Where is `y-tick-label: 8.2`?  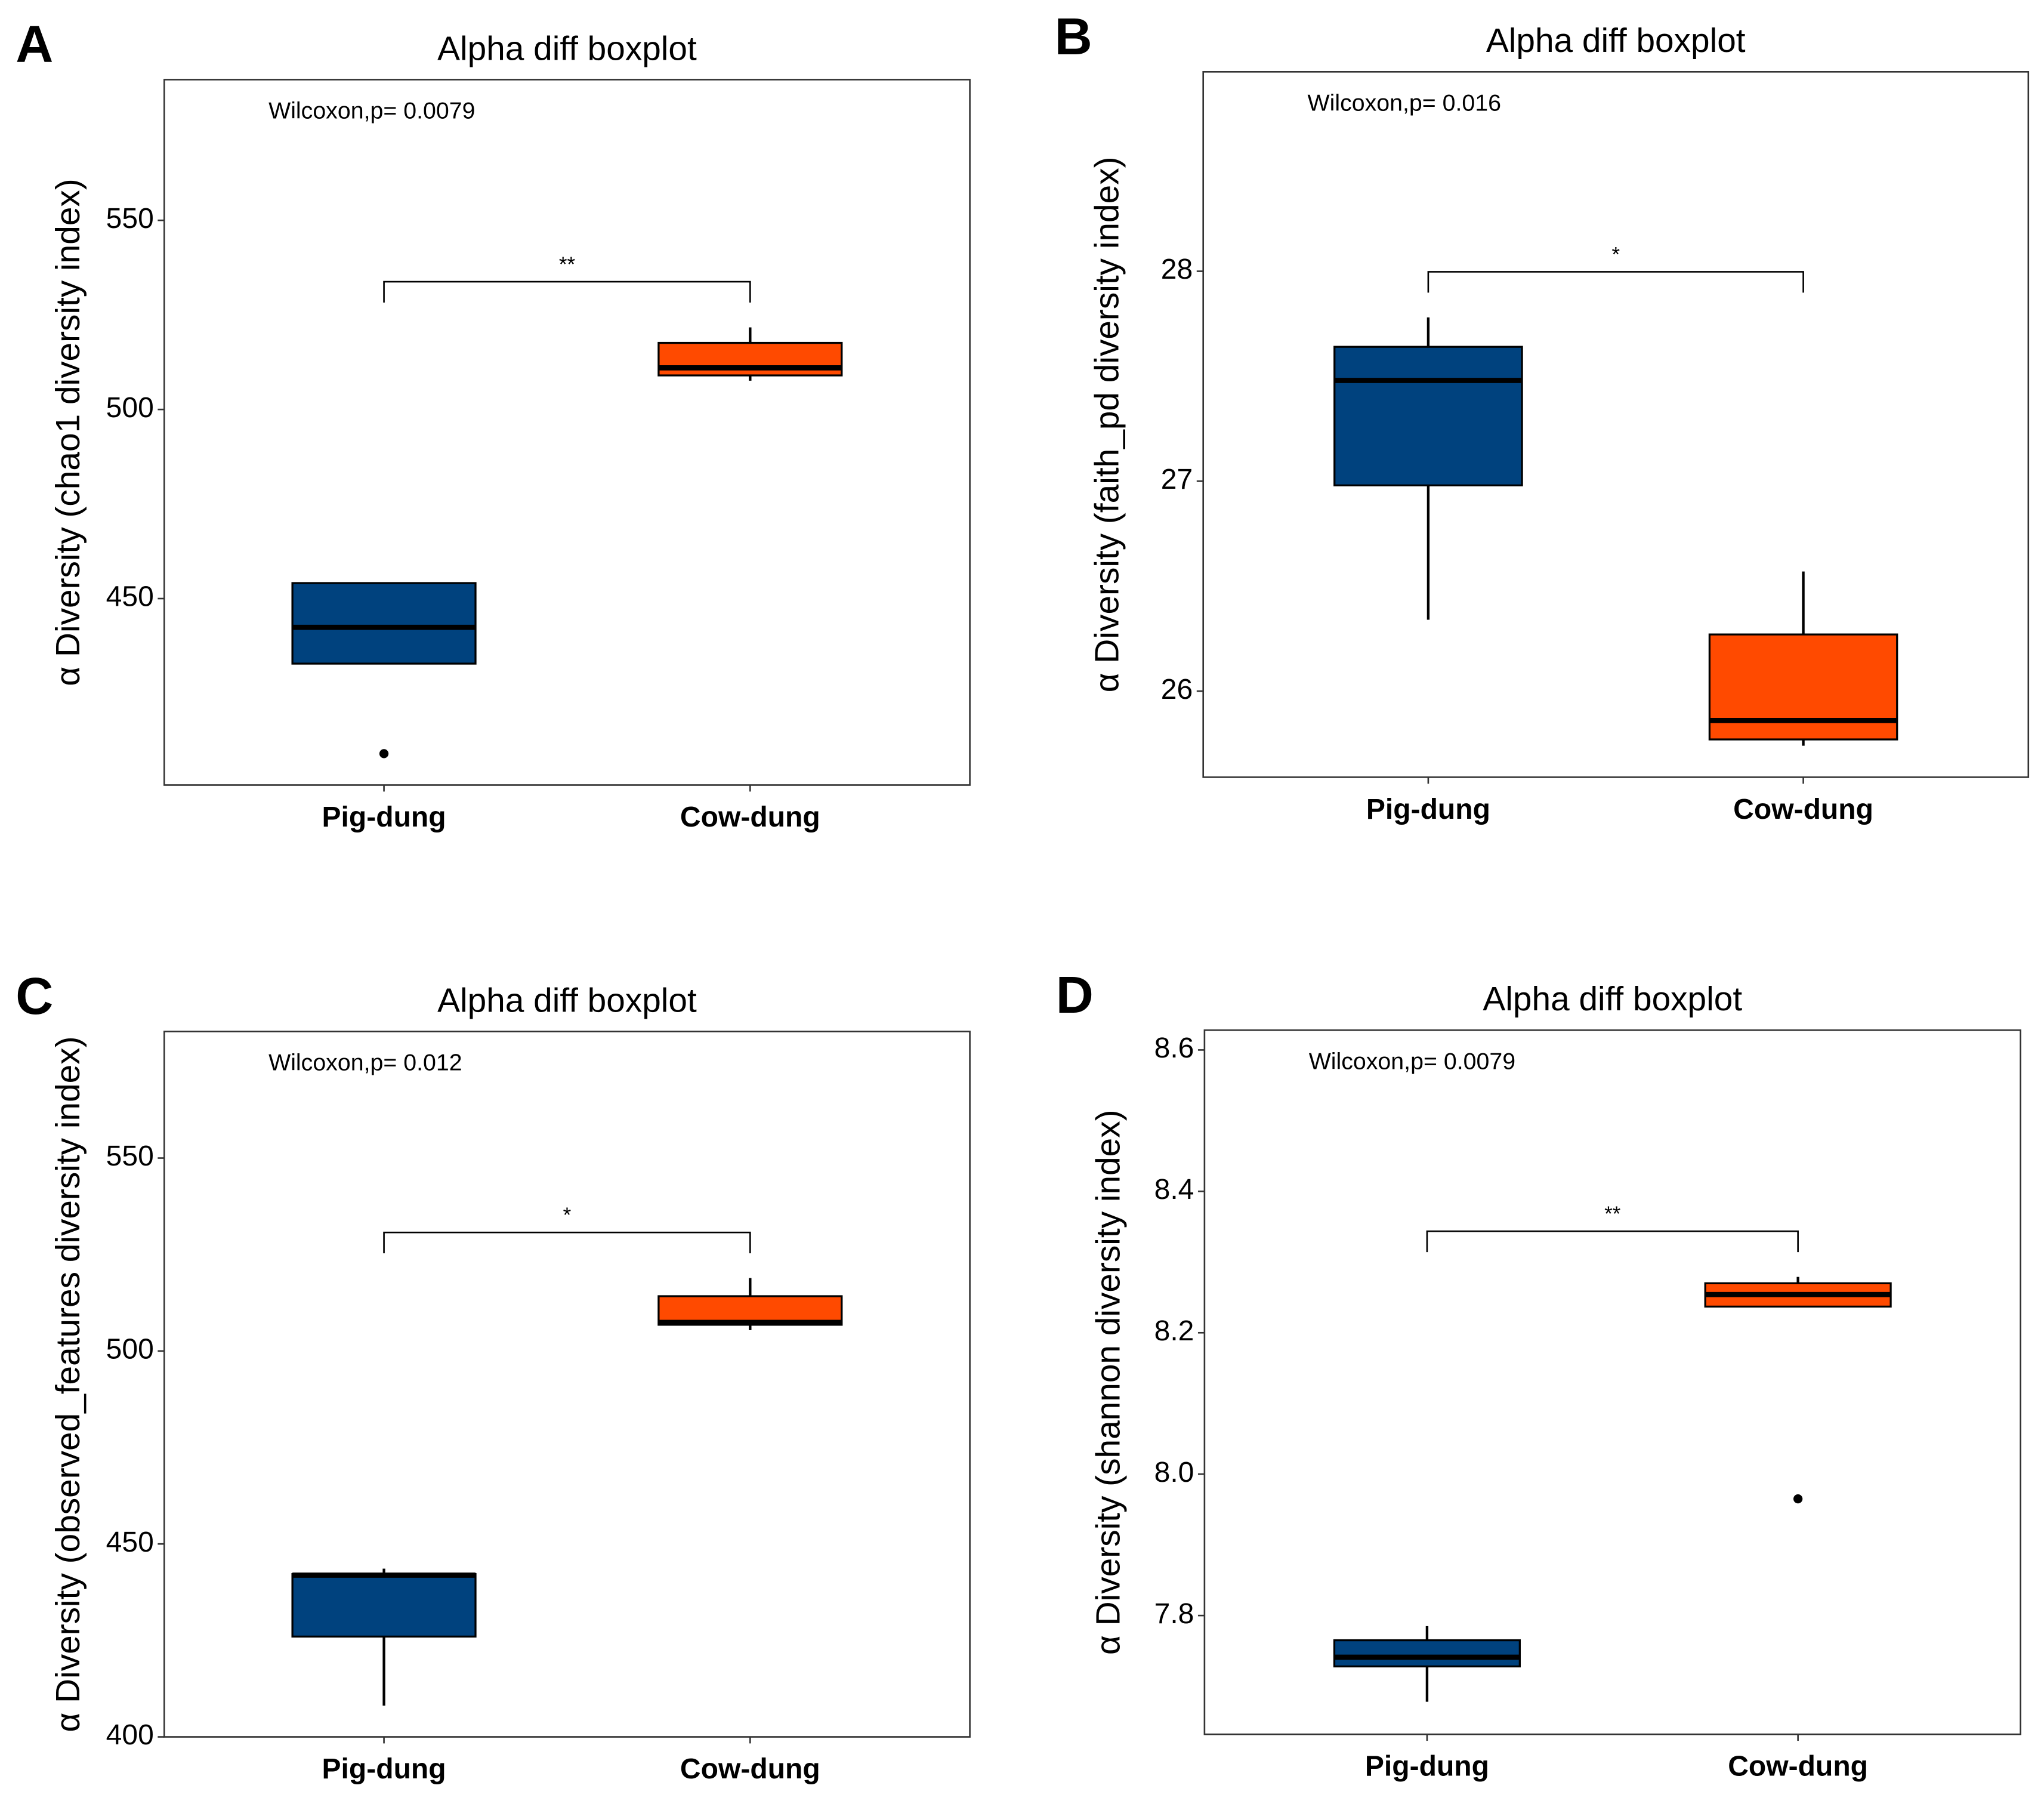
y-tick-label: 8.2 is located at coordinates (1174, 1331).